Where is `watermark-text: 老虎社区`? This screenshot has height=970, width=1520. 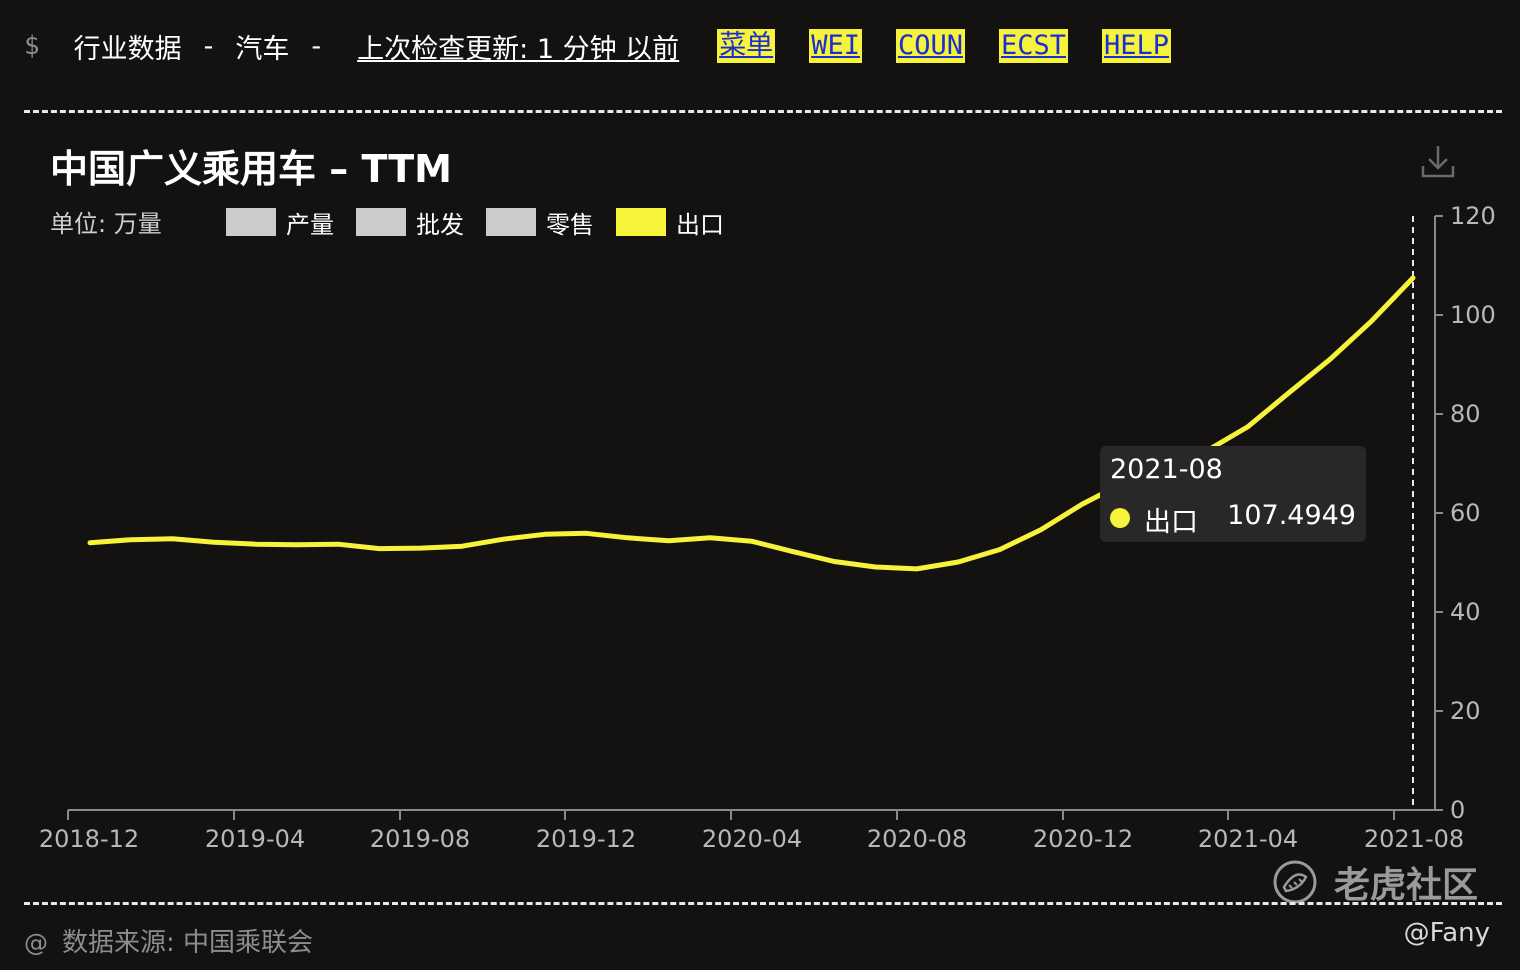
watermark-text: 老虎社区 is located at coordinates (1406, 885).